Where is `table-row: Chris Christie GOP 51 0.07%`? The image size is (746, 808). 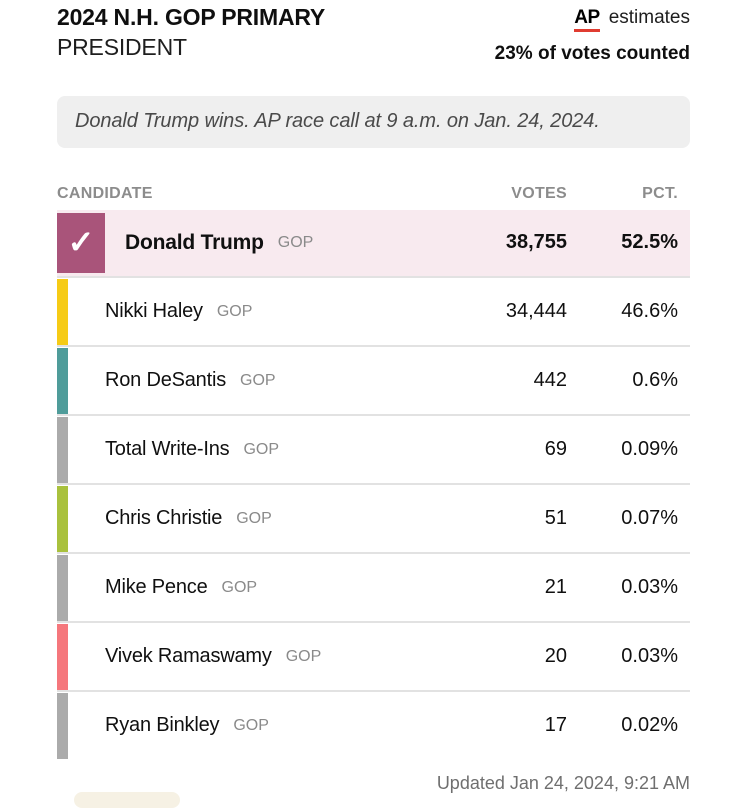
table-row: Chris Christie GOP 51 0.07% is located at coordinates (373, 518).